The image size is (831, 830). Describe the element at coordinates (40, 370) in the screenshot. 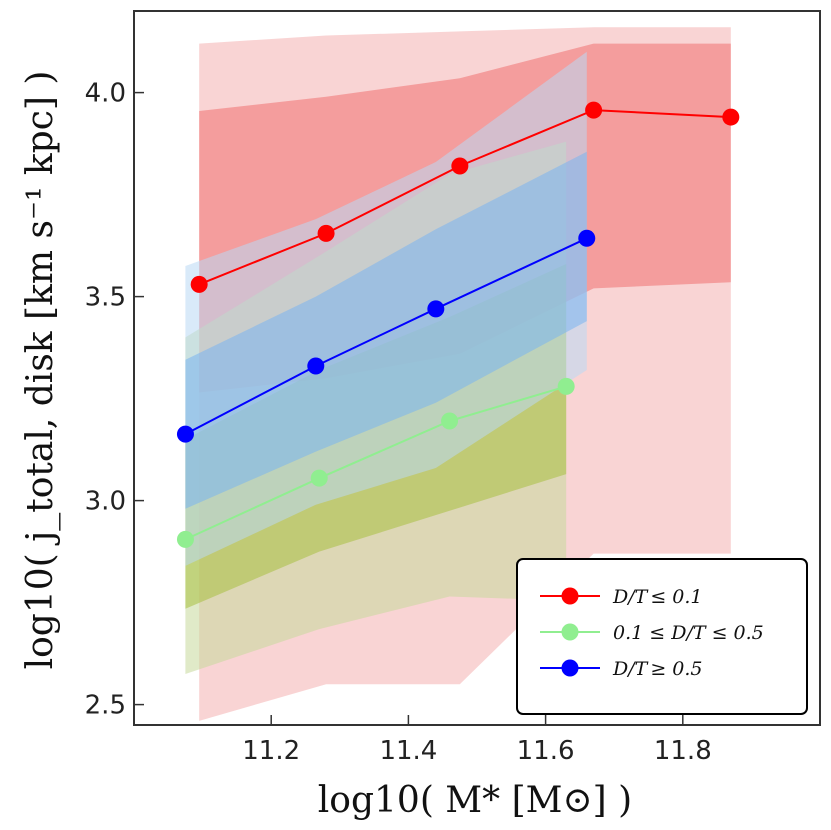

I see `y-axis-label: log10( j_total, disk [km s⁻¹ kpc] )` at that location.